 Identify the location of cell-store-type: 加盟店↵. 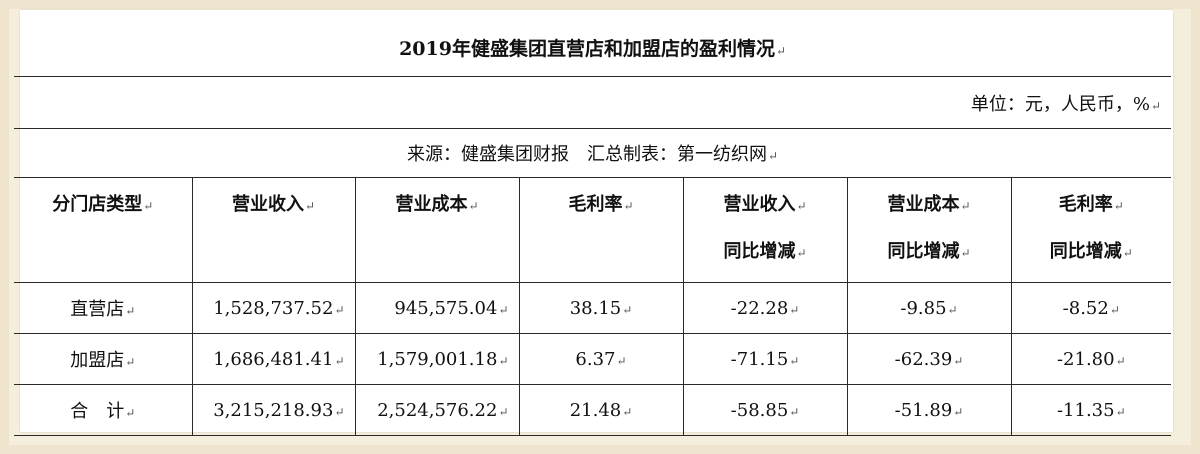
(103, 359).